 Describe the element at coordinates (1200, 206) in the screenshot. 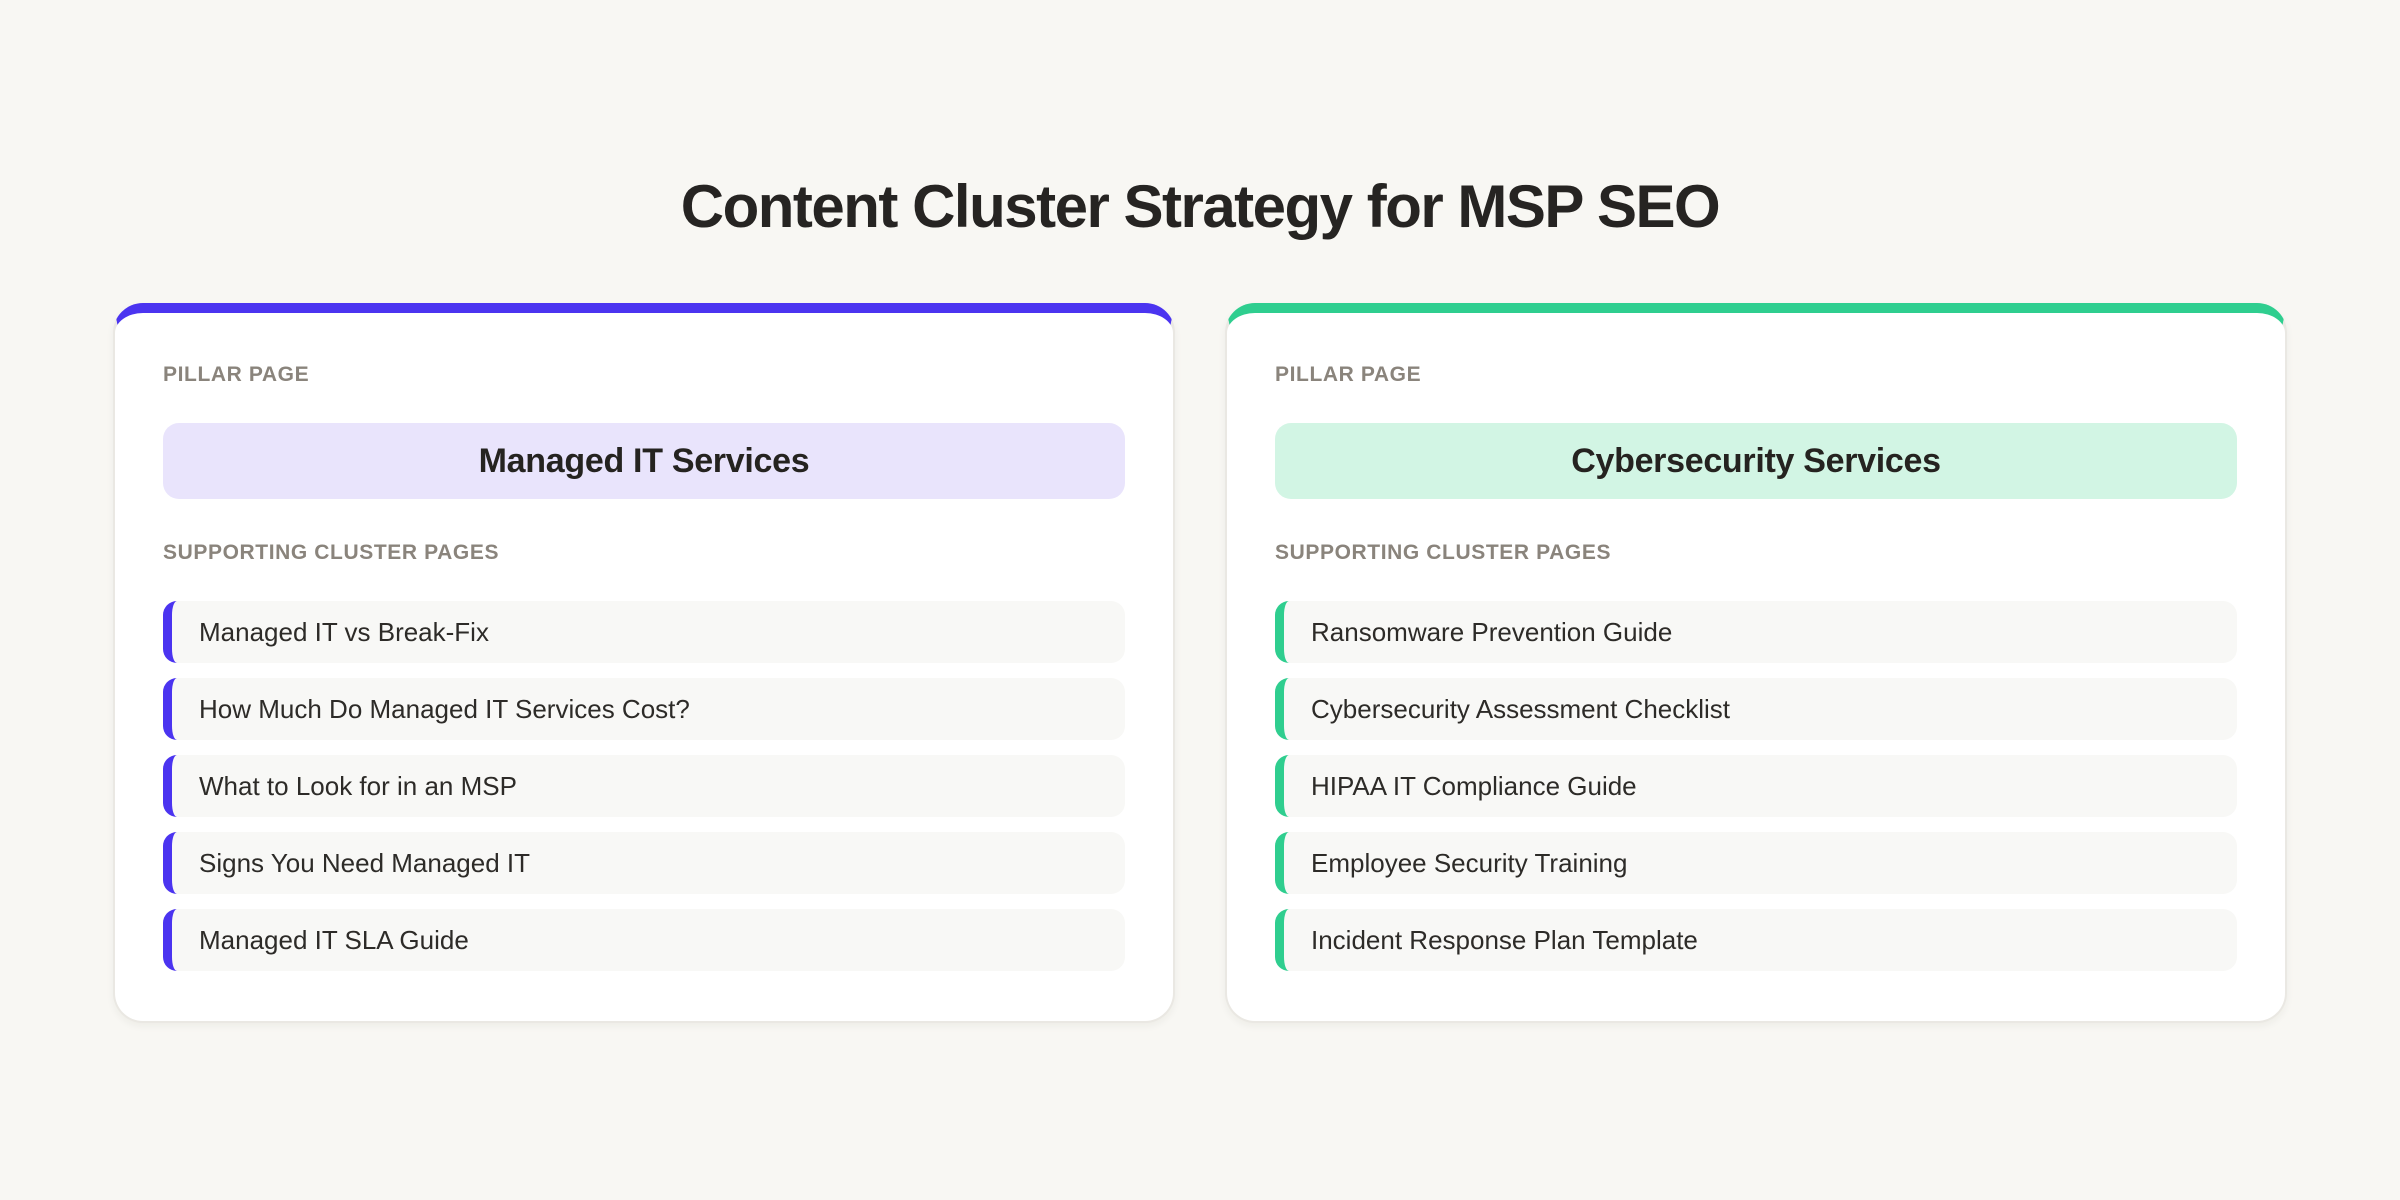

I see `page-title: Content Cluster Strategy for MSP SEO` at that location.